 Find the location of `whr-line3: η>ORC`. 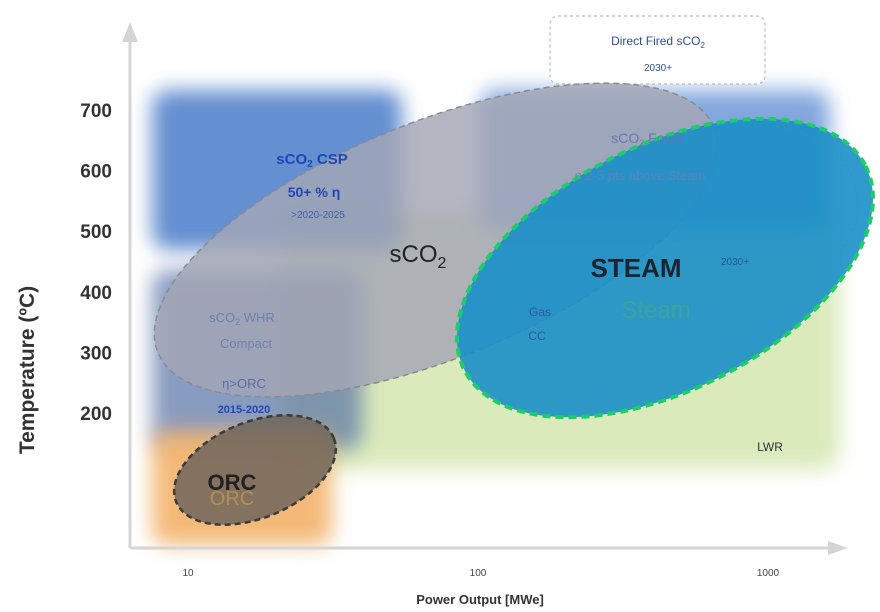

whr-line3: η>ORC is located at coordinates (244, 383).